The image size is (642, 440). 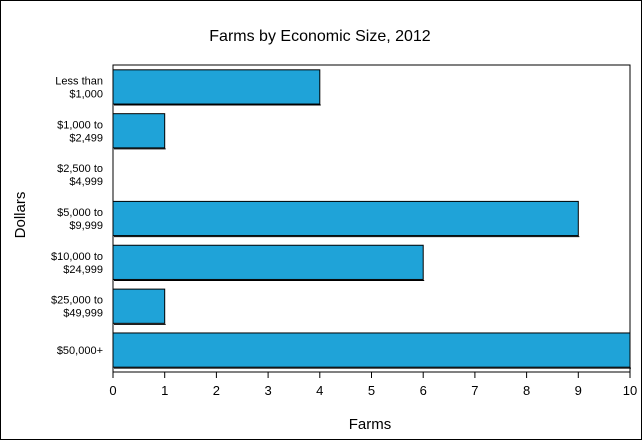 I want to click on category-label-2: $2,500 to $4,999, so click(x=80, y=175).